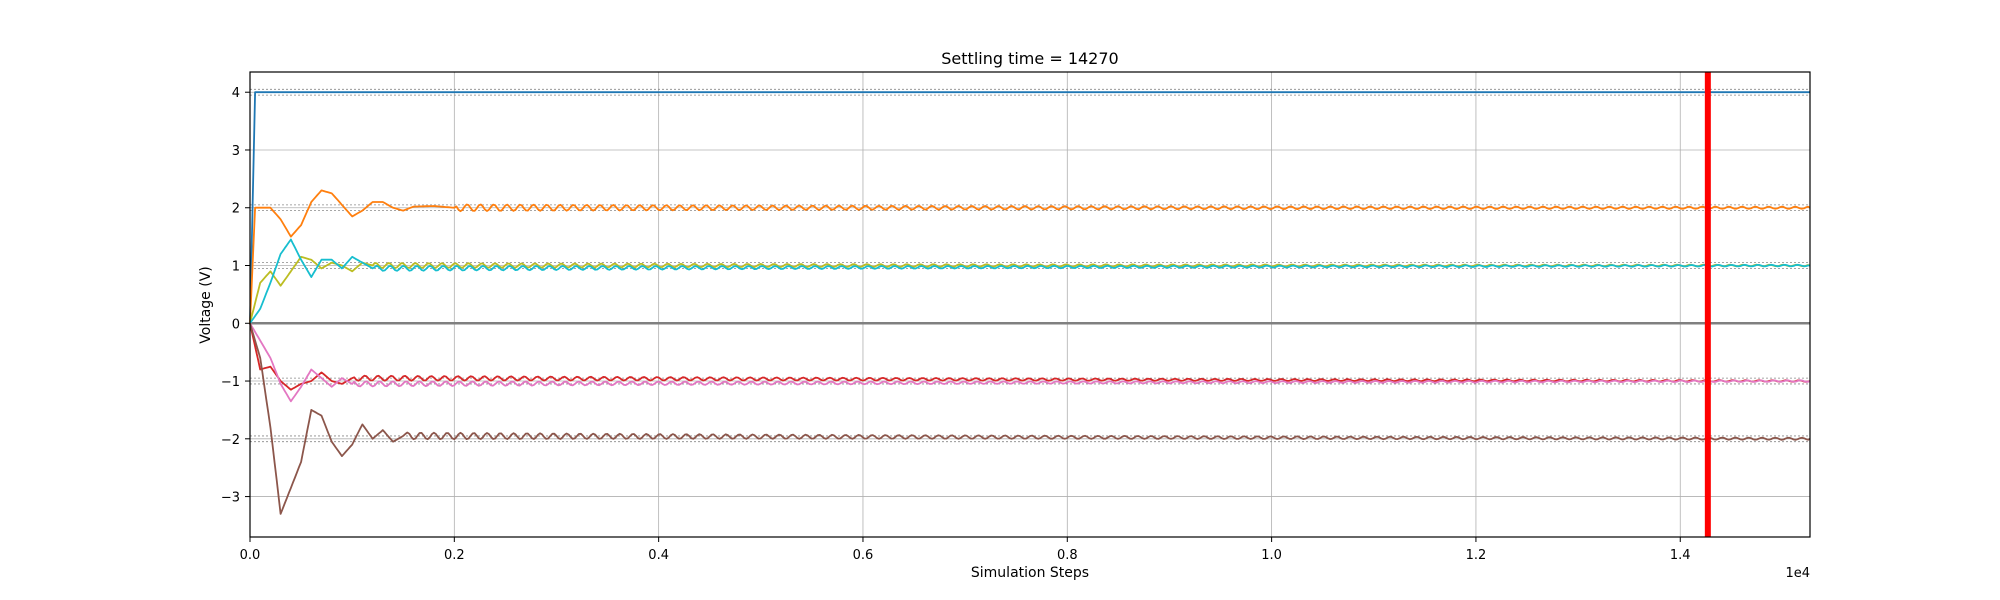 This screenshot has height=600, width=2000. I want to click on y-tick-label: 4, so click(236, 93).